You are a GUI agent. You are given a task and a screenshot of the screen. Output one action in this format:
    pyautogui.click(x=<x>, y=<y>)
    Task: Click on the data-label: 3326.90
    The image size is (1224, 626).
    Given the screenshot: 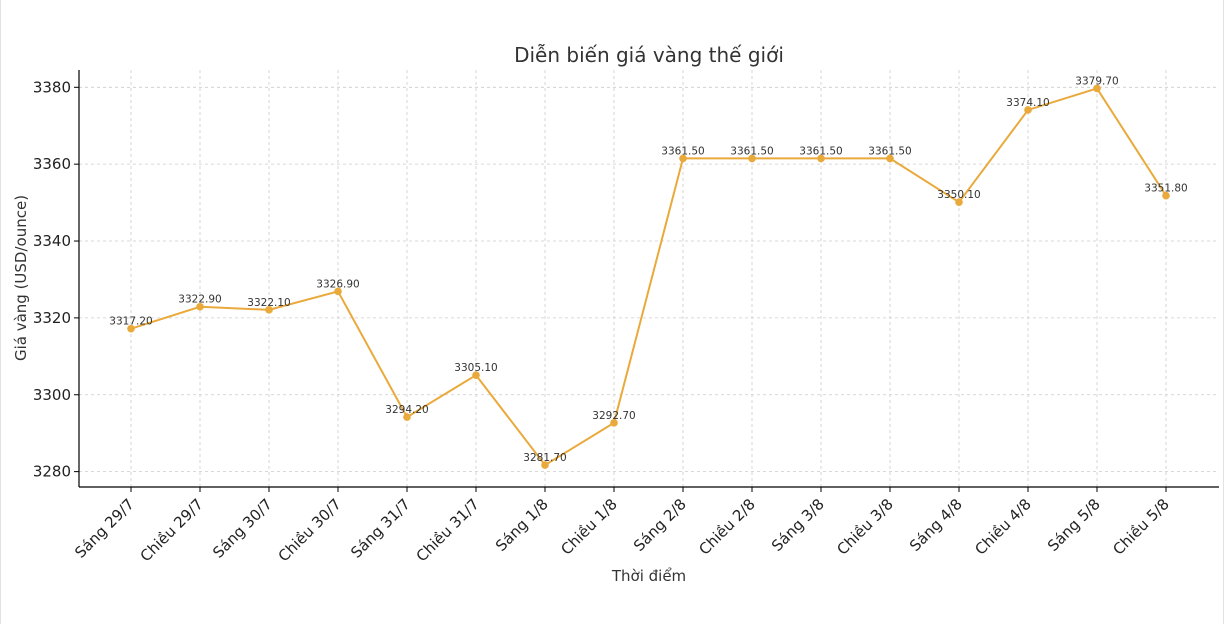 What is the action you would take?
    pyautogui.click(x=337, y=284)
    